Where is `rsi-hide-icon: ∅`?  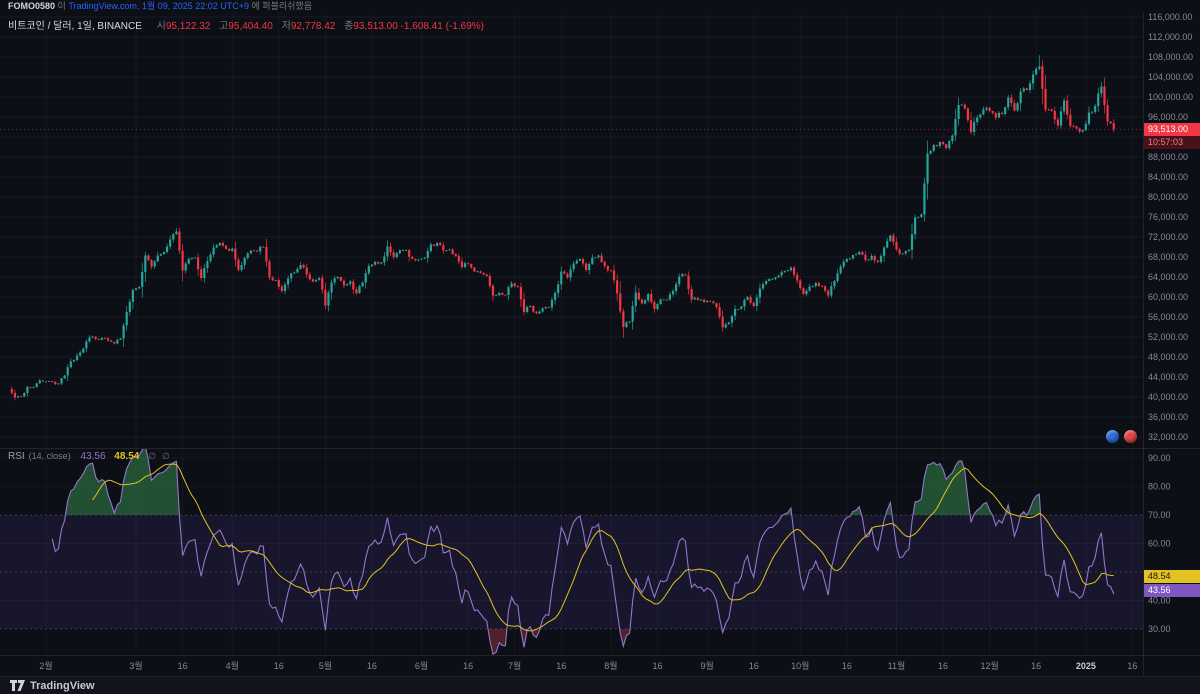
rsi-hide-icon: ∅ is located at coordinates (152, 456).